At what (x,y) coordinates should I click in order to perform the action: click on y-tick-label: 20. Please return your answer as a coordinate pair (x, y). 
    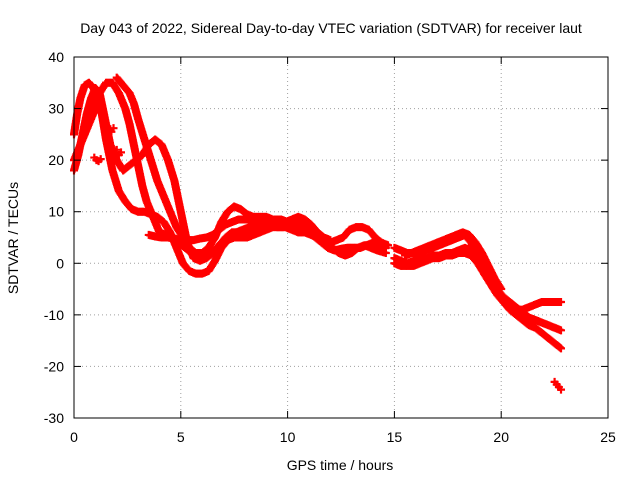
    Looking at the image, I should click on (56, 160).